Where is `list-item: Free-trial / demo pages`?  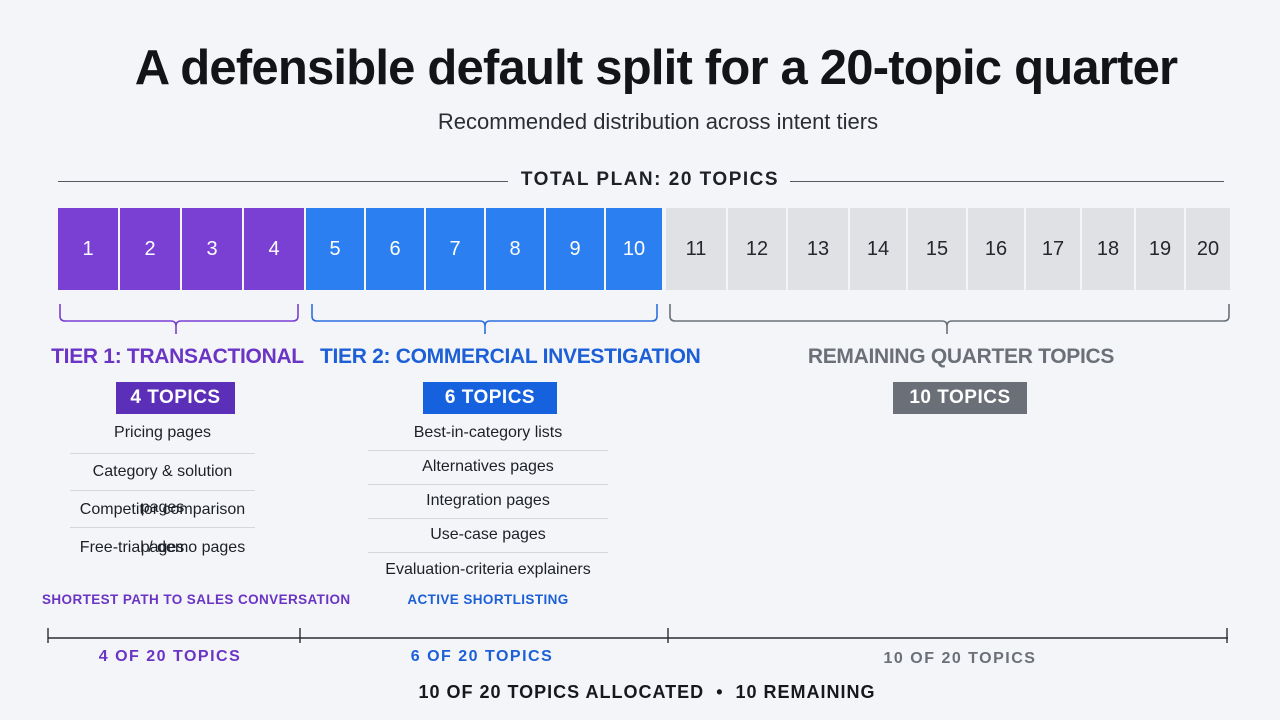
list-item: Free-trial / demo pages is located at coordinates (162, 547).